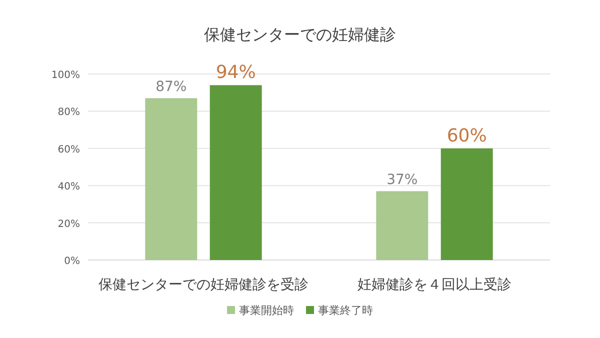  What do you see at coordinates (72, 261) in the screenshot?
I see `y-tick-label: 0%` at bounding box center [72, 261].